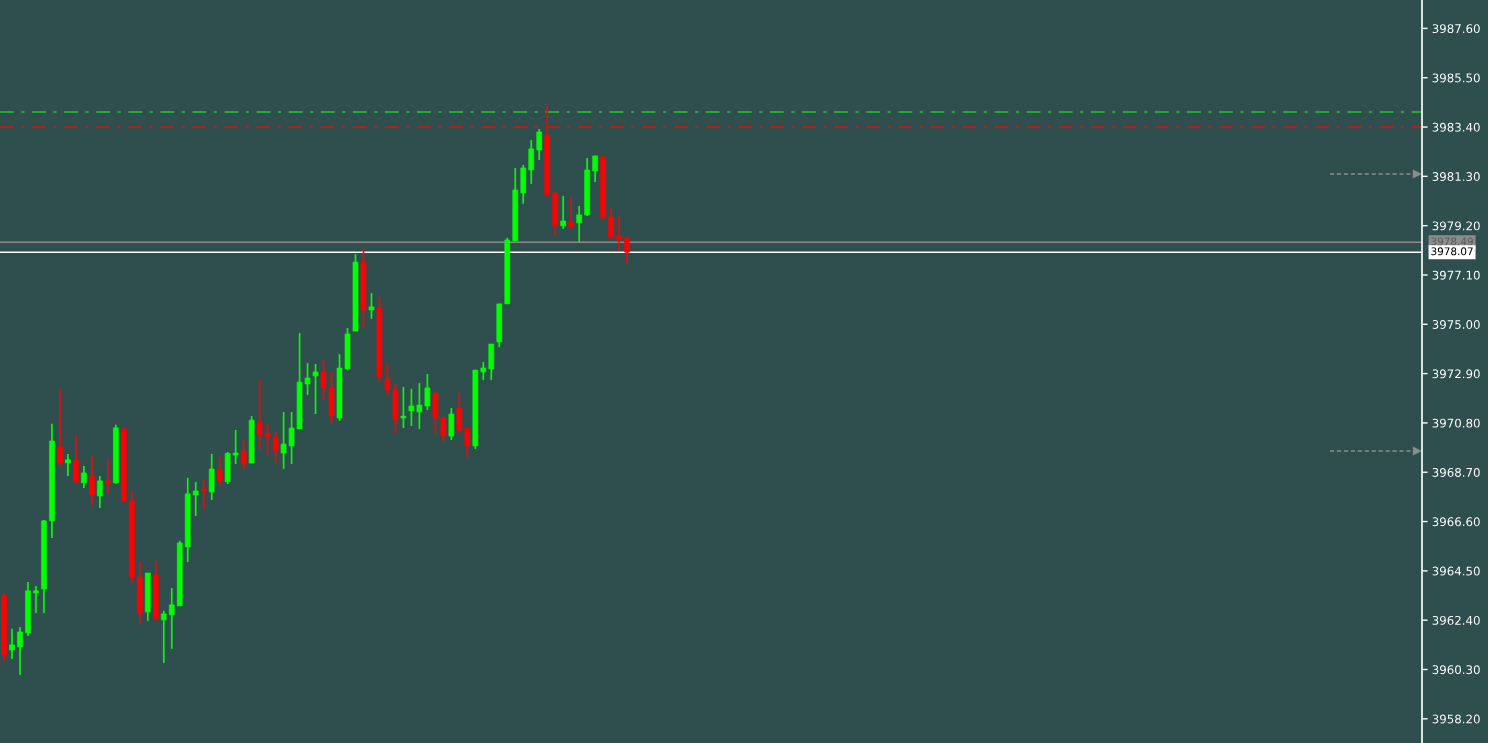 This screenshot has height=743, width=1488. What do you see at coordinates (1456, 620) in the screenshot?
I see `y-tick-label: 3962.40` at bounding box center [1456, 620].